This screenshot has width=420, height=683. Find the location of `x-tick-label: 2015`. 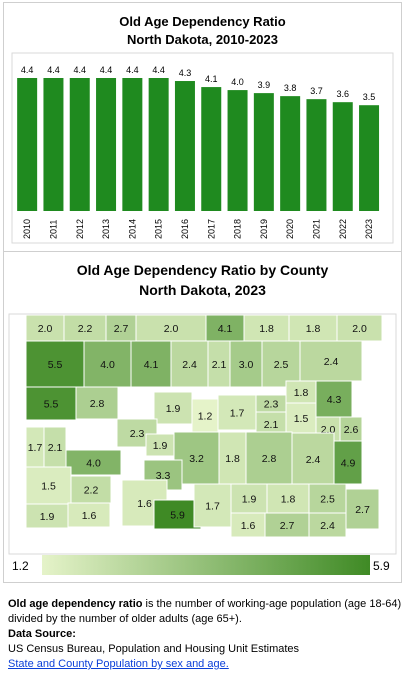

x-tick-label: 2015 is located at coordinates (159, 229).